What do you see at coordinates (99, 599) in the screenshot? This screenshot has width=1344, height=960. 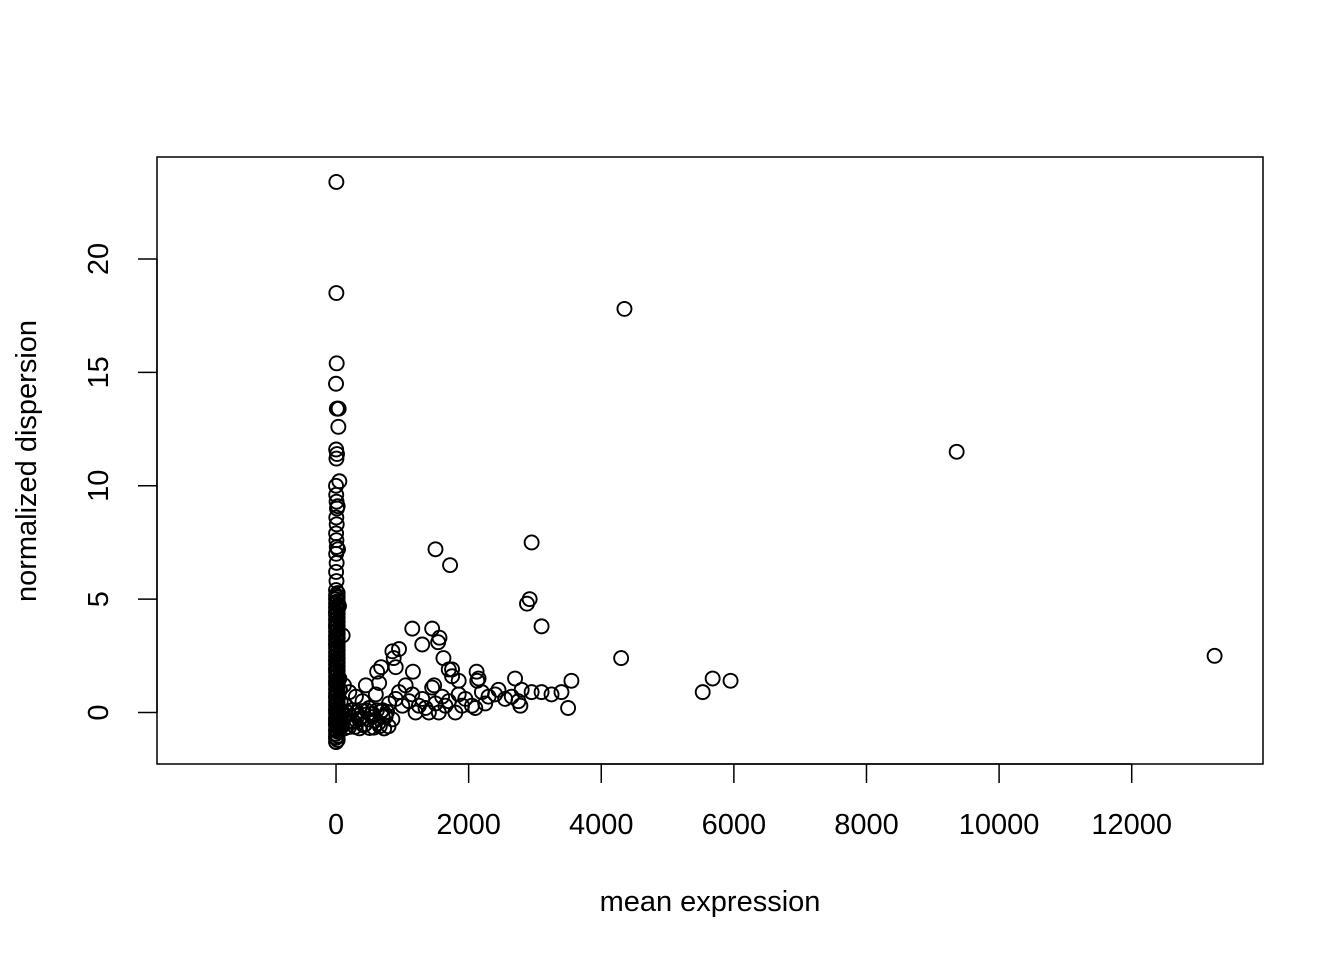 I see `y-tick-label: 5` at bounding box center [99, 599].